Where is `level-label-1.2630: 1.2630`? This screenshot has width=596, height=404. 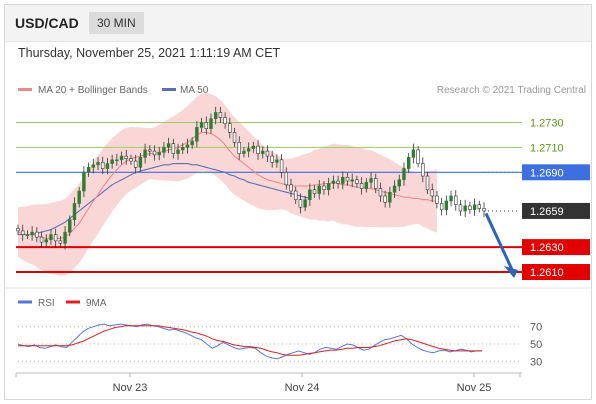
level-label-1.2630: 1.2630 is located at coordinates (547, 248).